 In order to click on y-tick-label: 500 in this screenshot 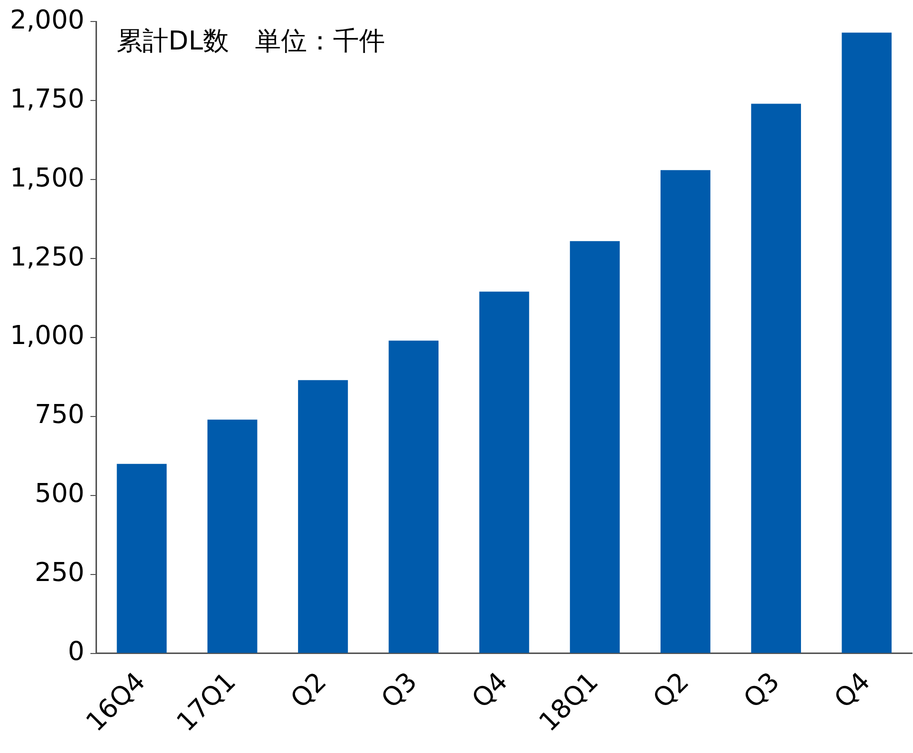, I will do `click(59, 494)`.